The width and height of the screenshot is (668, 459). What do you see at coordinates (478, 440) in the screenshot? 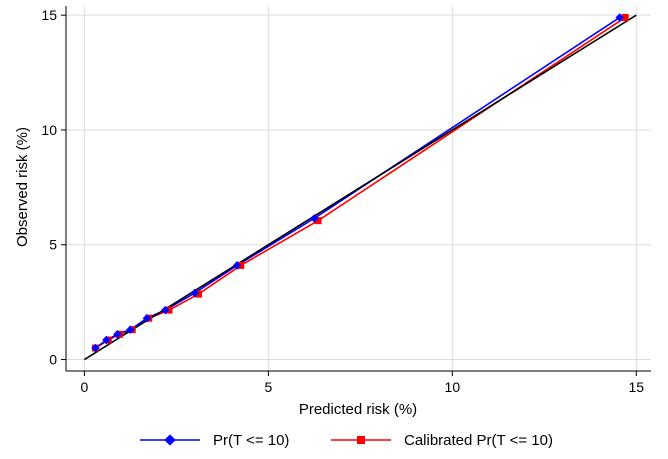
I see `legend-label-calibrated: Calibrated Pr(T <= 10)` at bounding box center [478, 440].